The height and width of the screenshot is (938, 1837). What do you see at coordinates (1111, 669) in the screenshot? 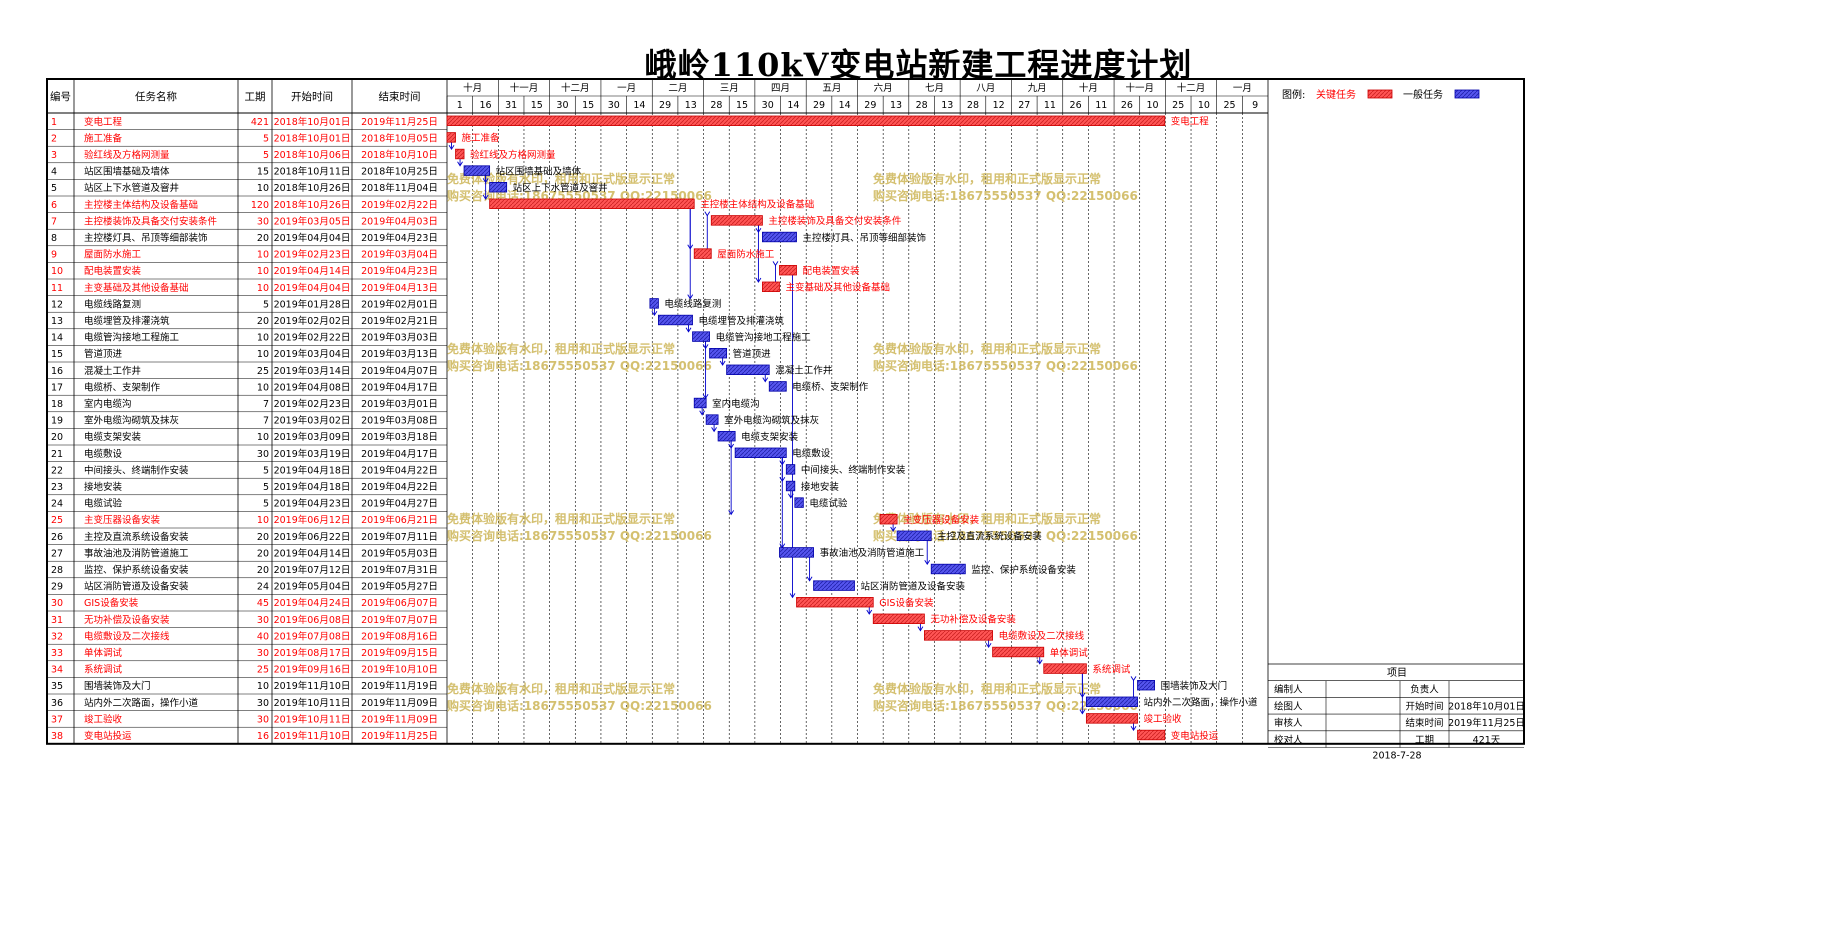
I see `task-bar-label: 系统调试` at bounding box center [1111, 669].